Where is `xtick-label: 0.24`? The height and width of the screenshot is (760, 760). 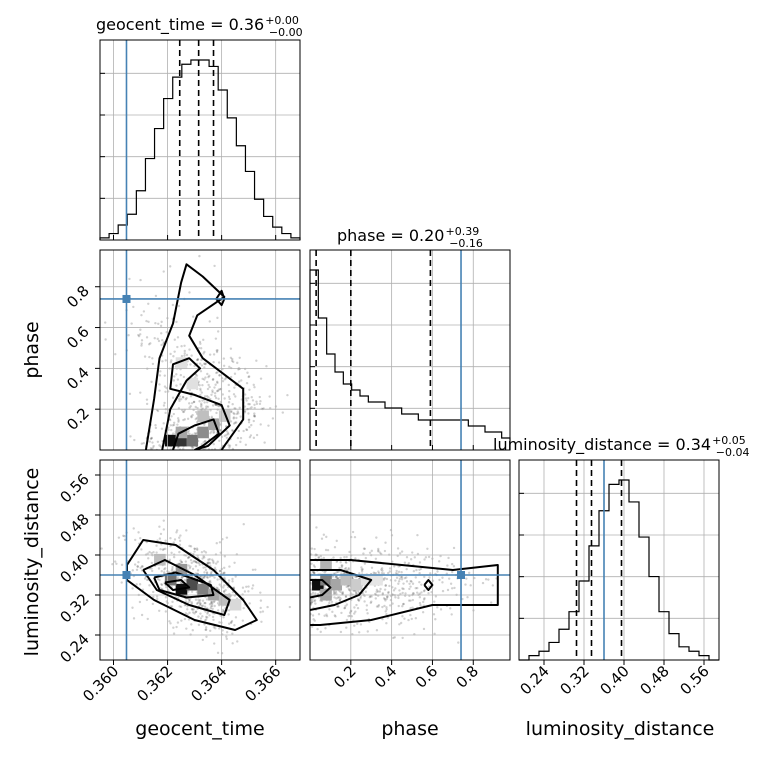
xtick-label: 0.24 is located at coordinates (534, 680).